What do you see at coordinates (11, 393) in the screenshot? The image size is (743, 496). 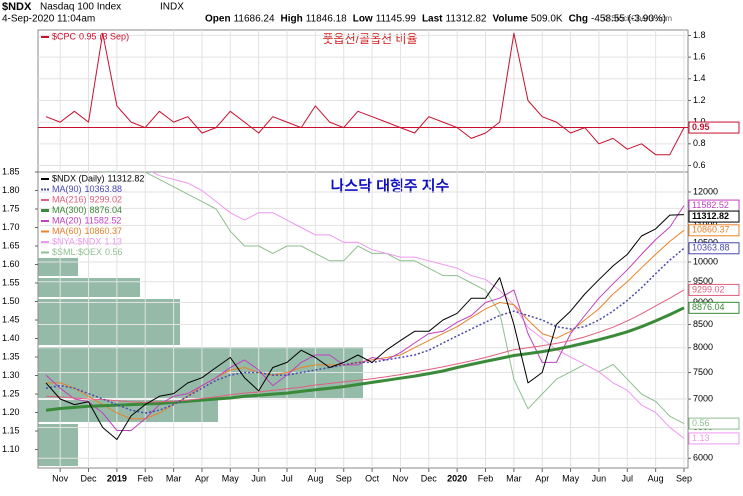 I see `y2-tick-label: 1.25` at bounding box center [11, 393].